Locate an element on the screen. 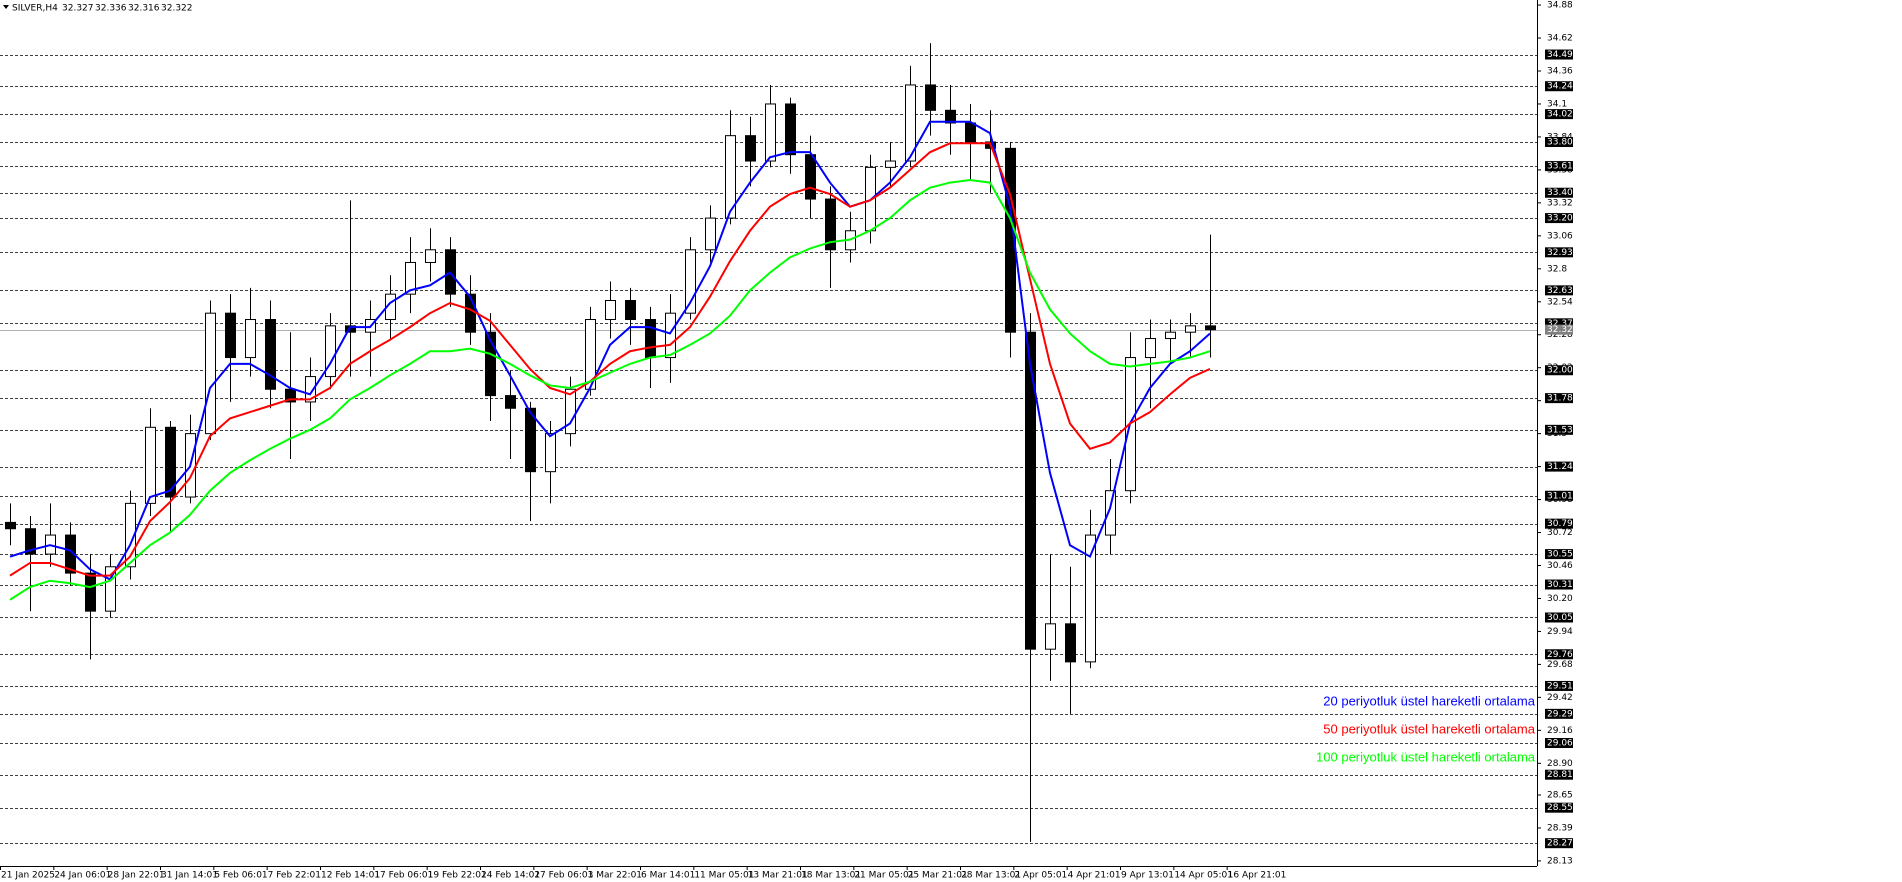 The height and width of the screenshot is (882, 1902). y-tick-label: 32.28 is located at coordinates (1560, 335).